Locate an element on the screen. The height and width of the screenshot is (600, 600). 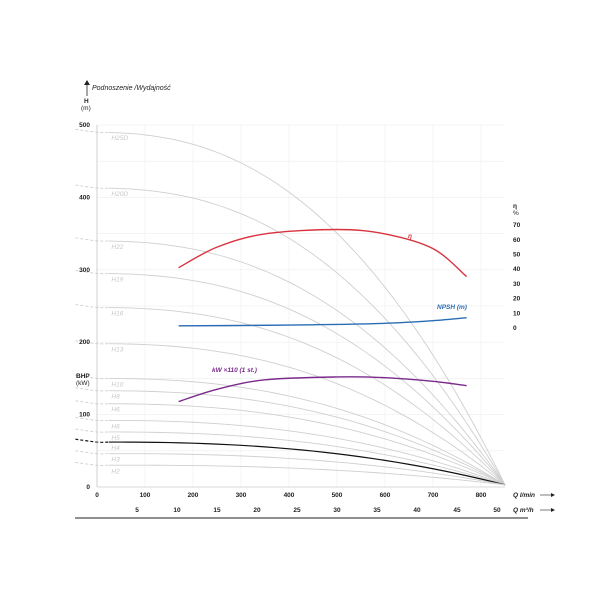
y-tick-label: 500 is located at coordinates (84, 125).